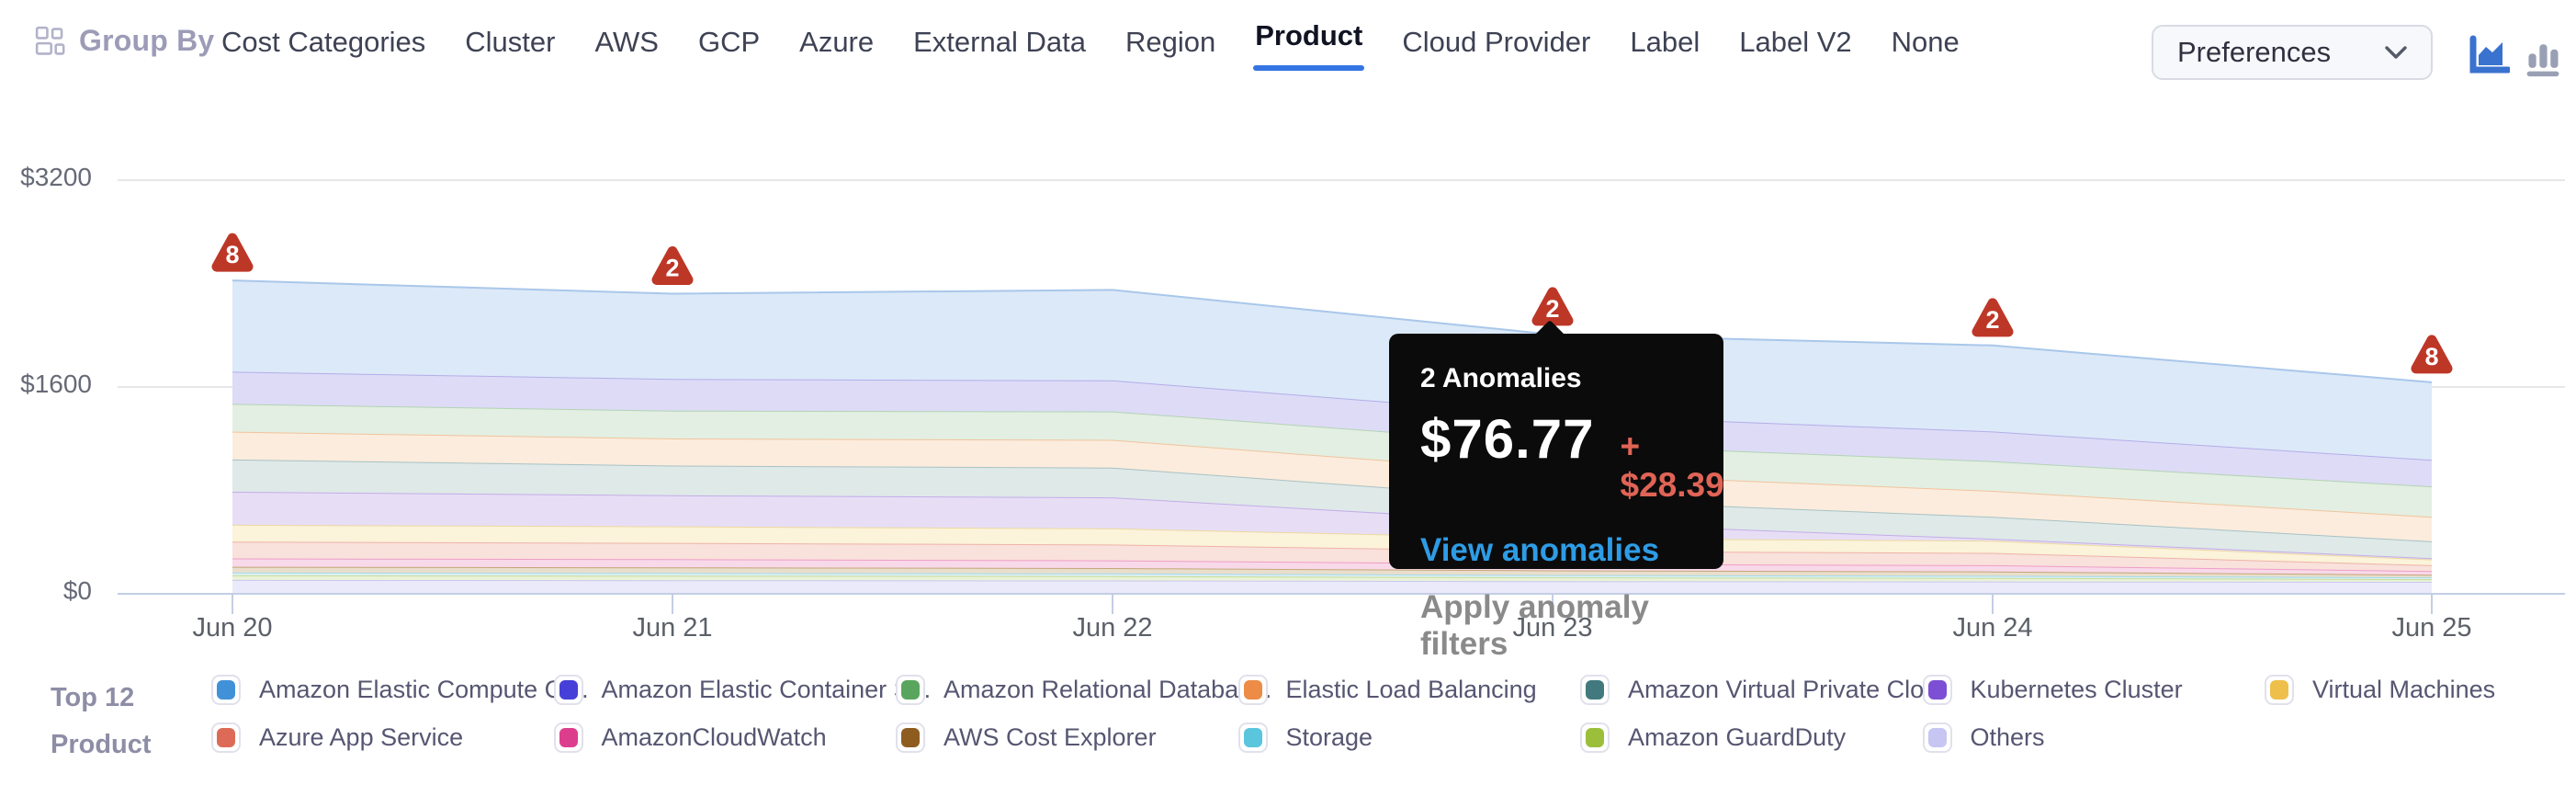 The image size is (2576, 785). What do you see at coordinates (77, 590) in the screenshot?
I see `y-axis-tick-label: $0` at bounding box center [77, 590].